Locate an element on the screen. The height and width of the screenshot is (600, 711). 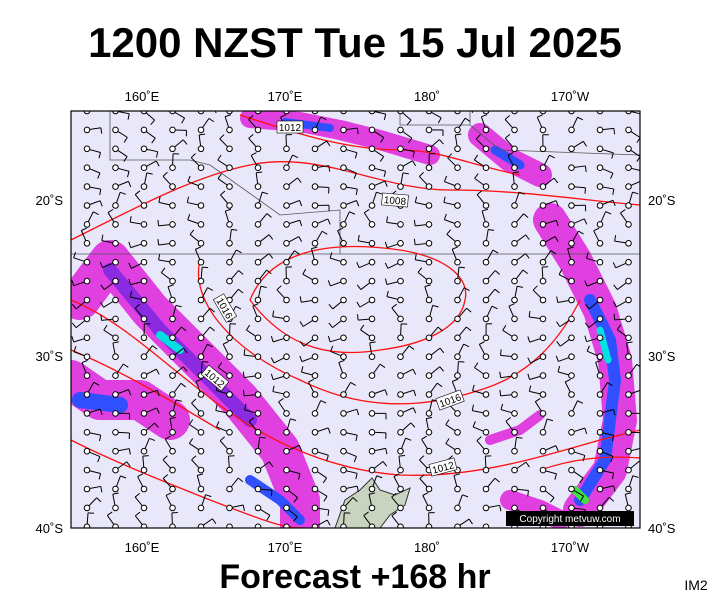
lon-label-top: 160˚E is located at coordinates (142, 96).